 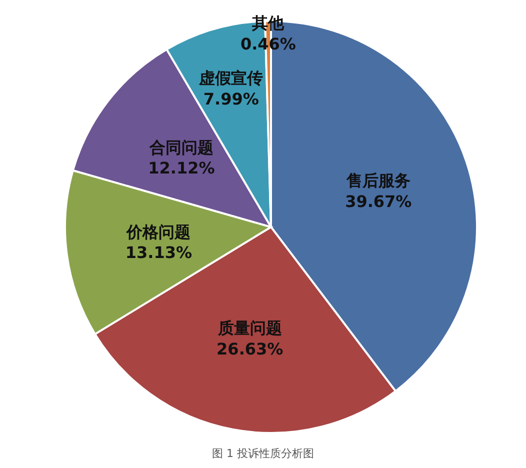 What do you see at coordinates (181, 147) in the screenshot?
I see `slice-label: 合同问题` at bounding box center [181, 147].